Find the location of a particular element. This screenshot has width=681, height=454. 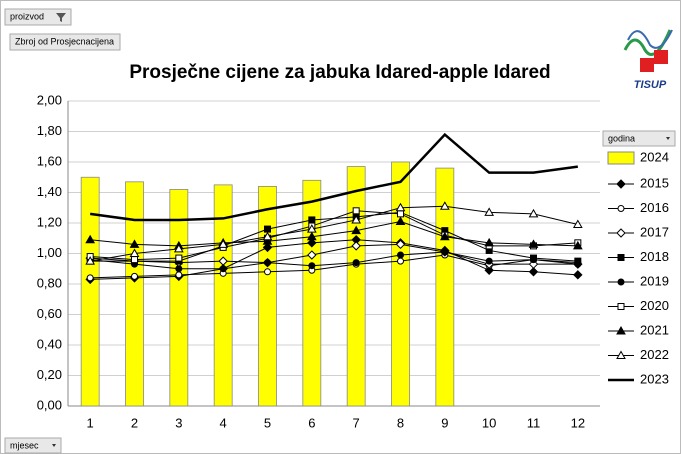

y-tick-label: 0,60 is located at coordinates (49, 313).